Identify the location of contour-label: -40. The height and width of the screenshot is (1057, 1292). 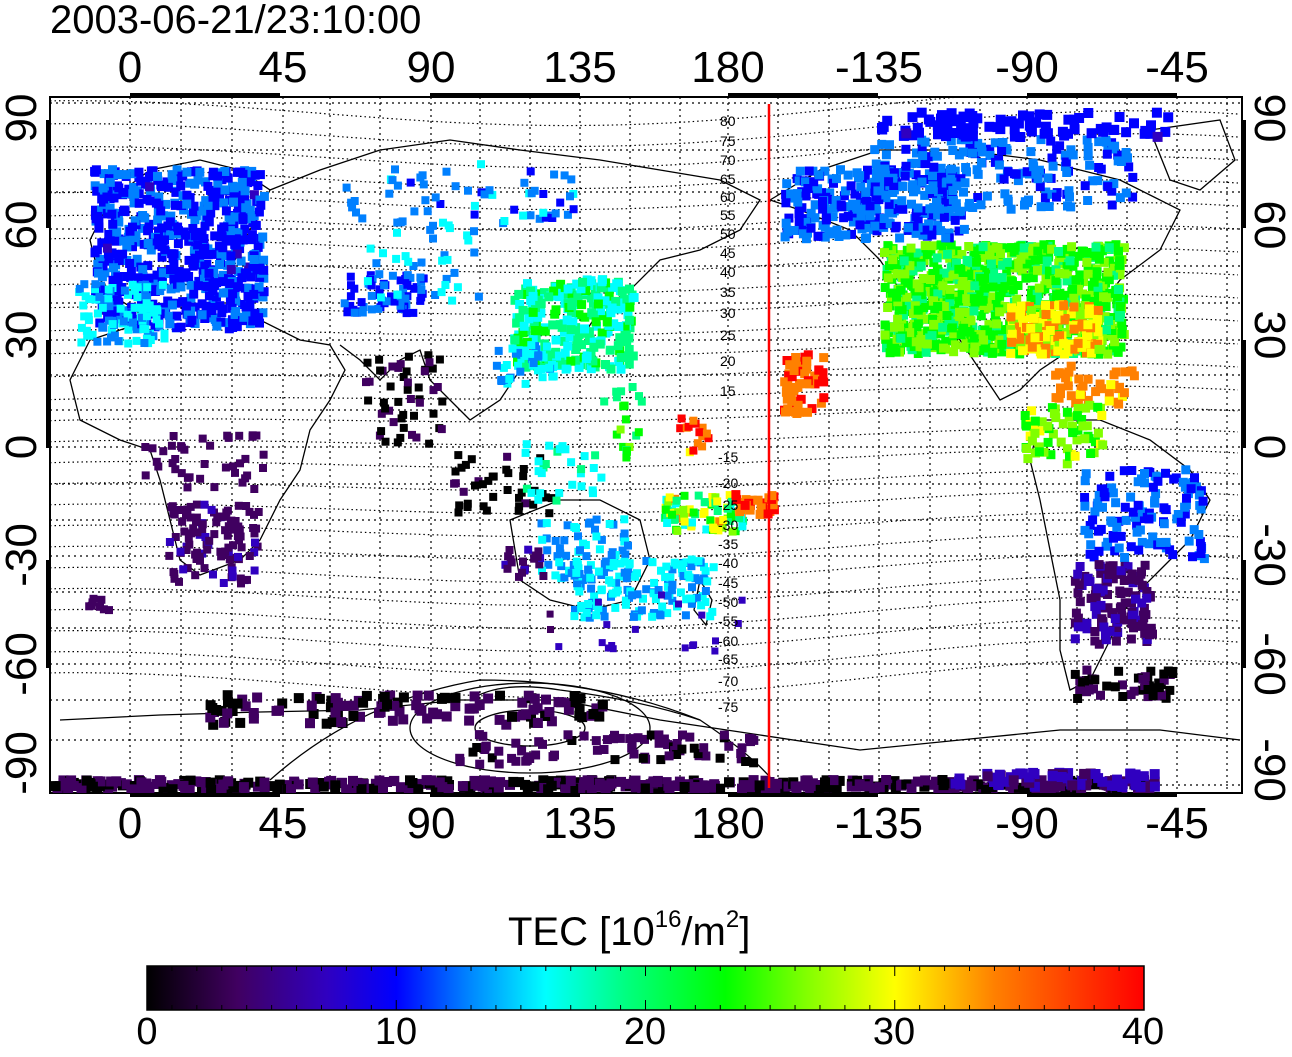
(728, 563).